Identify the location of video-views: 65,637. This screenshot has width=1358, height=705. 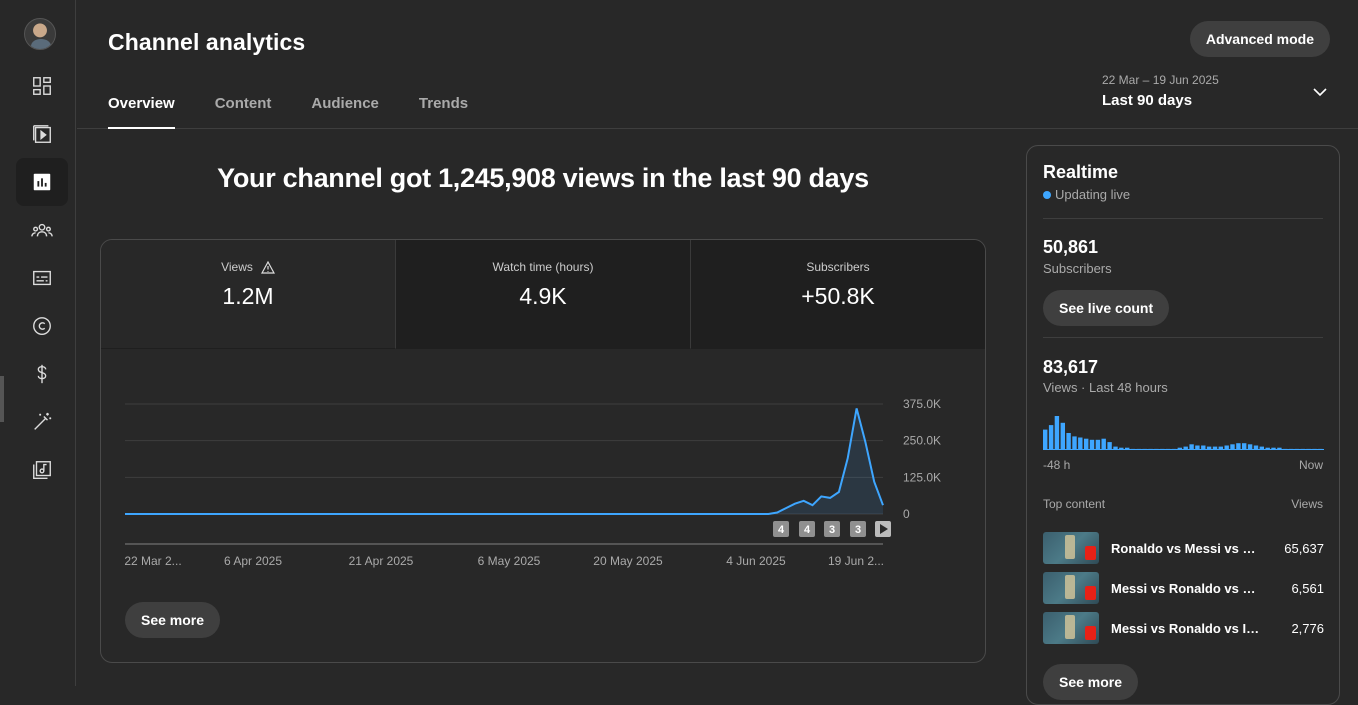
(1304, 548).